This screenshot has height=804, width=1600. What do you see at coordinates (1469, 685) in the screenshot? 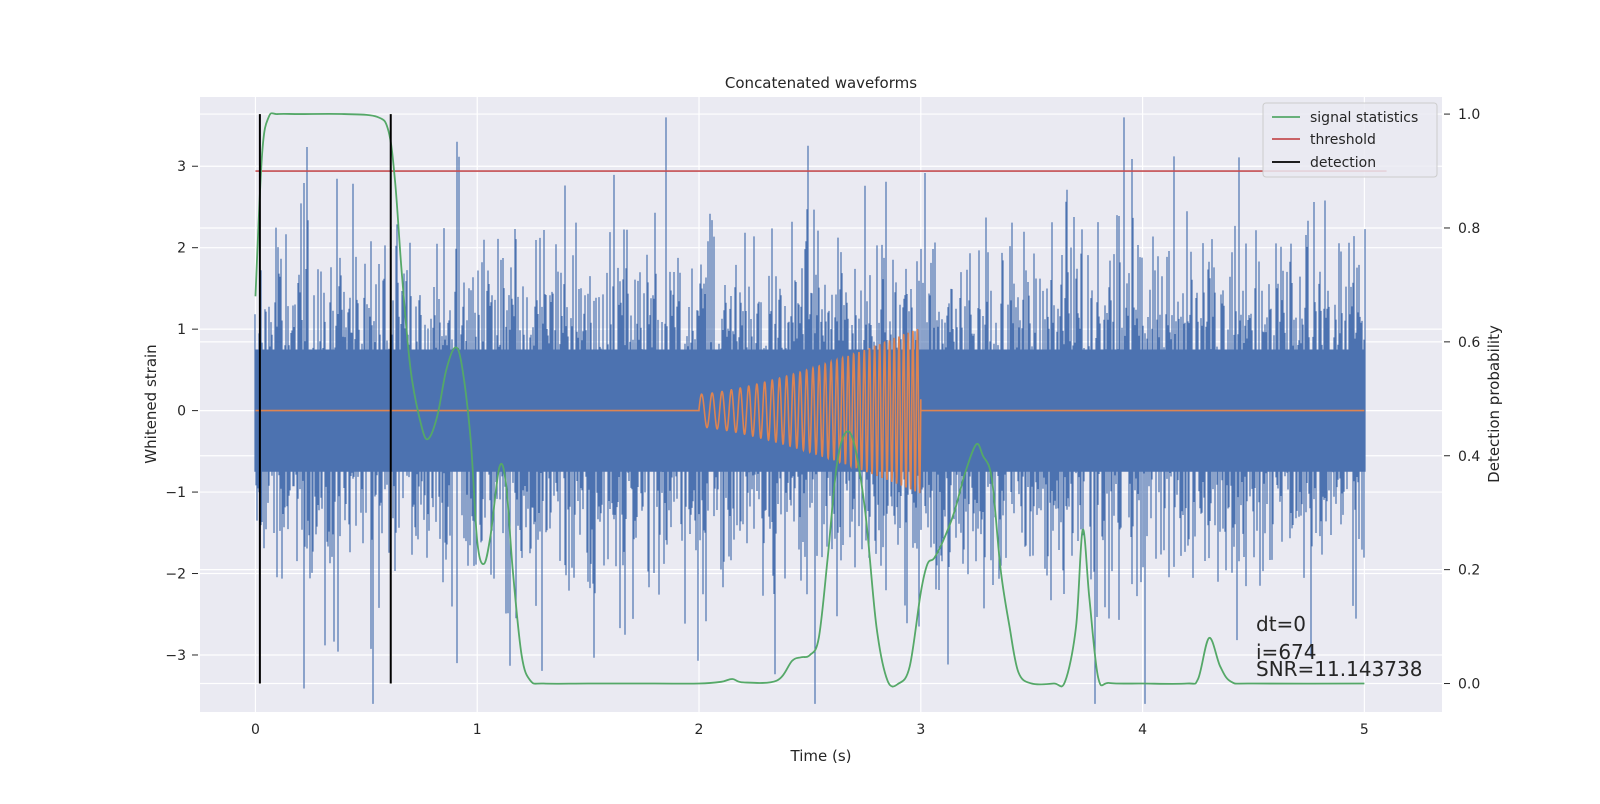
I see `y-tick-label-right: 0.0` at bounding box center [1469, 685].